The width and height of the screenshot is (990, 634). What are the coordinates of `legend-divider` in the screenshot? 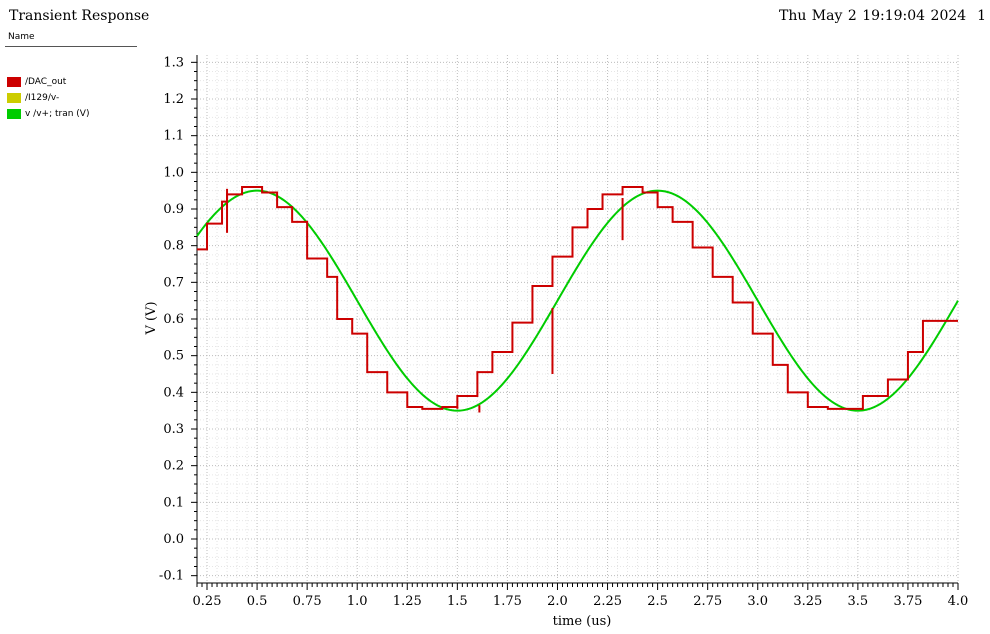 It's located at (71, 46).